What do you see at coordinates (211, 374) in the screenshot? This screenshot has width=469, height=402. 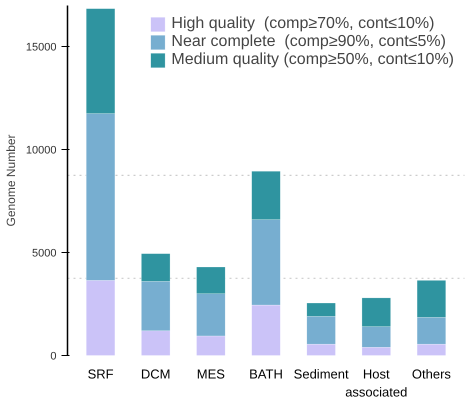 I see `x-tick-label: MES` at bounding box center [211, 374].